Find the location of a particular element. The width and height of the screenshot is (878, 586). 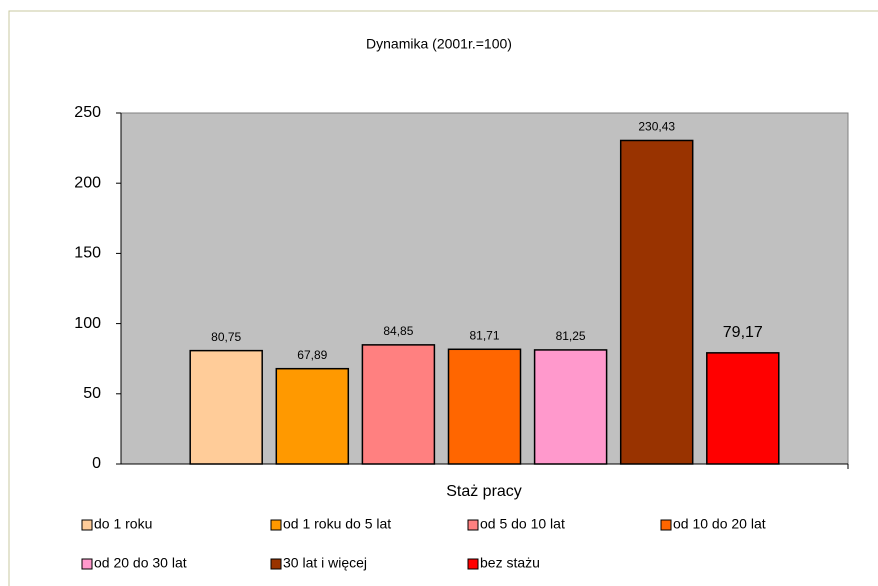

legend-label: od 1 roku do 5 lat is located at coordinates (337, 524).